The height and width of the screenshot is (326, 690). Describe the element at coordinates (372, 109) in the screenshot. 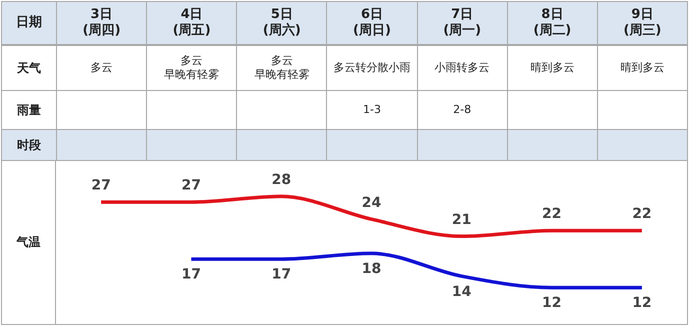

I see `text: 1-3` at that location.